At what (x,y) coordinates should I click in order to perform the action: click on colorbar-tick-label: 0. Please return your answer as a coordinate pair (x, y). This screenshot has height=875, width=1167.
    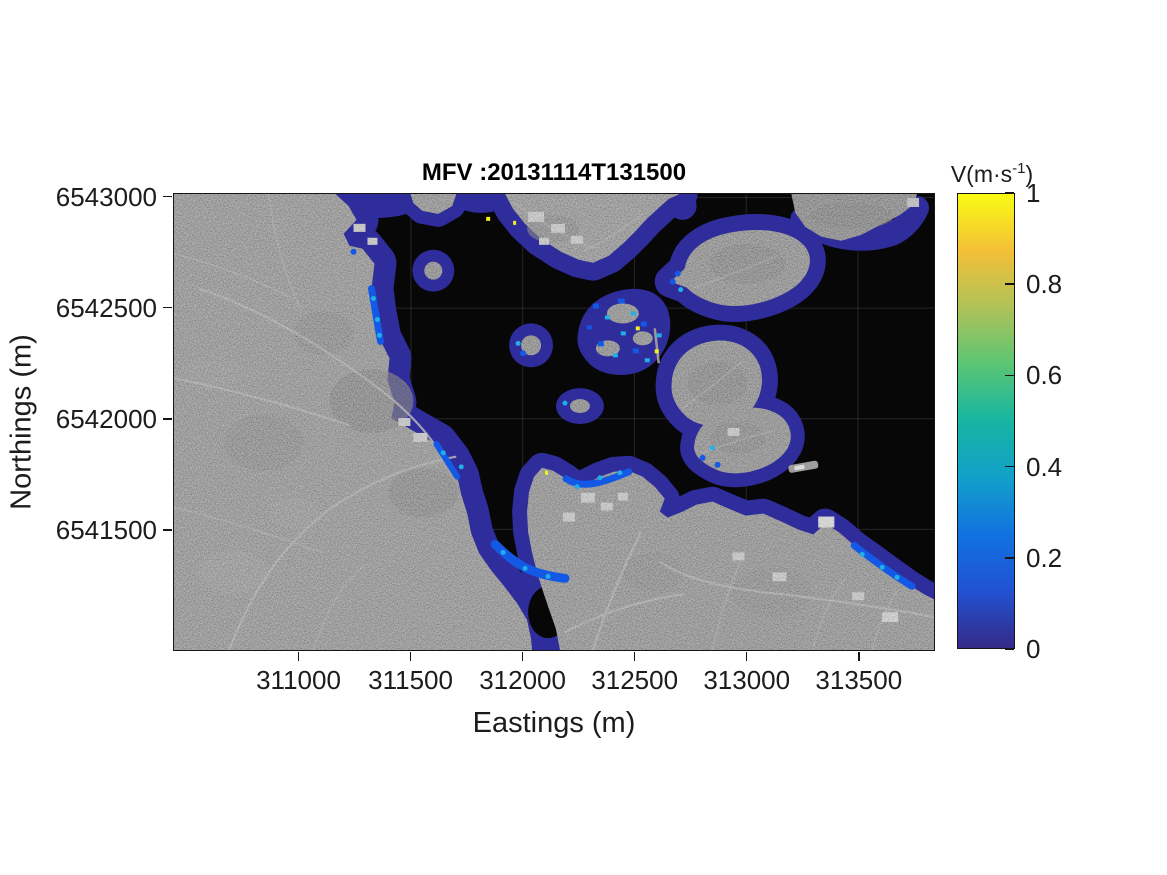
    Looking at the image, I should click on (1033, 649).